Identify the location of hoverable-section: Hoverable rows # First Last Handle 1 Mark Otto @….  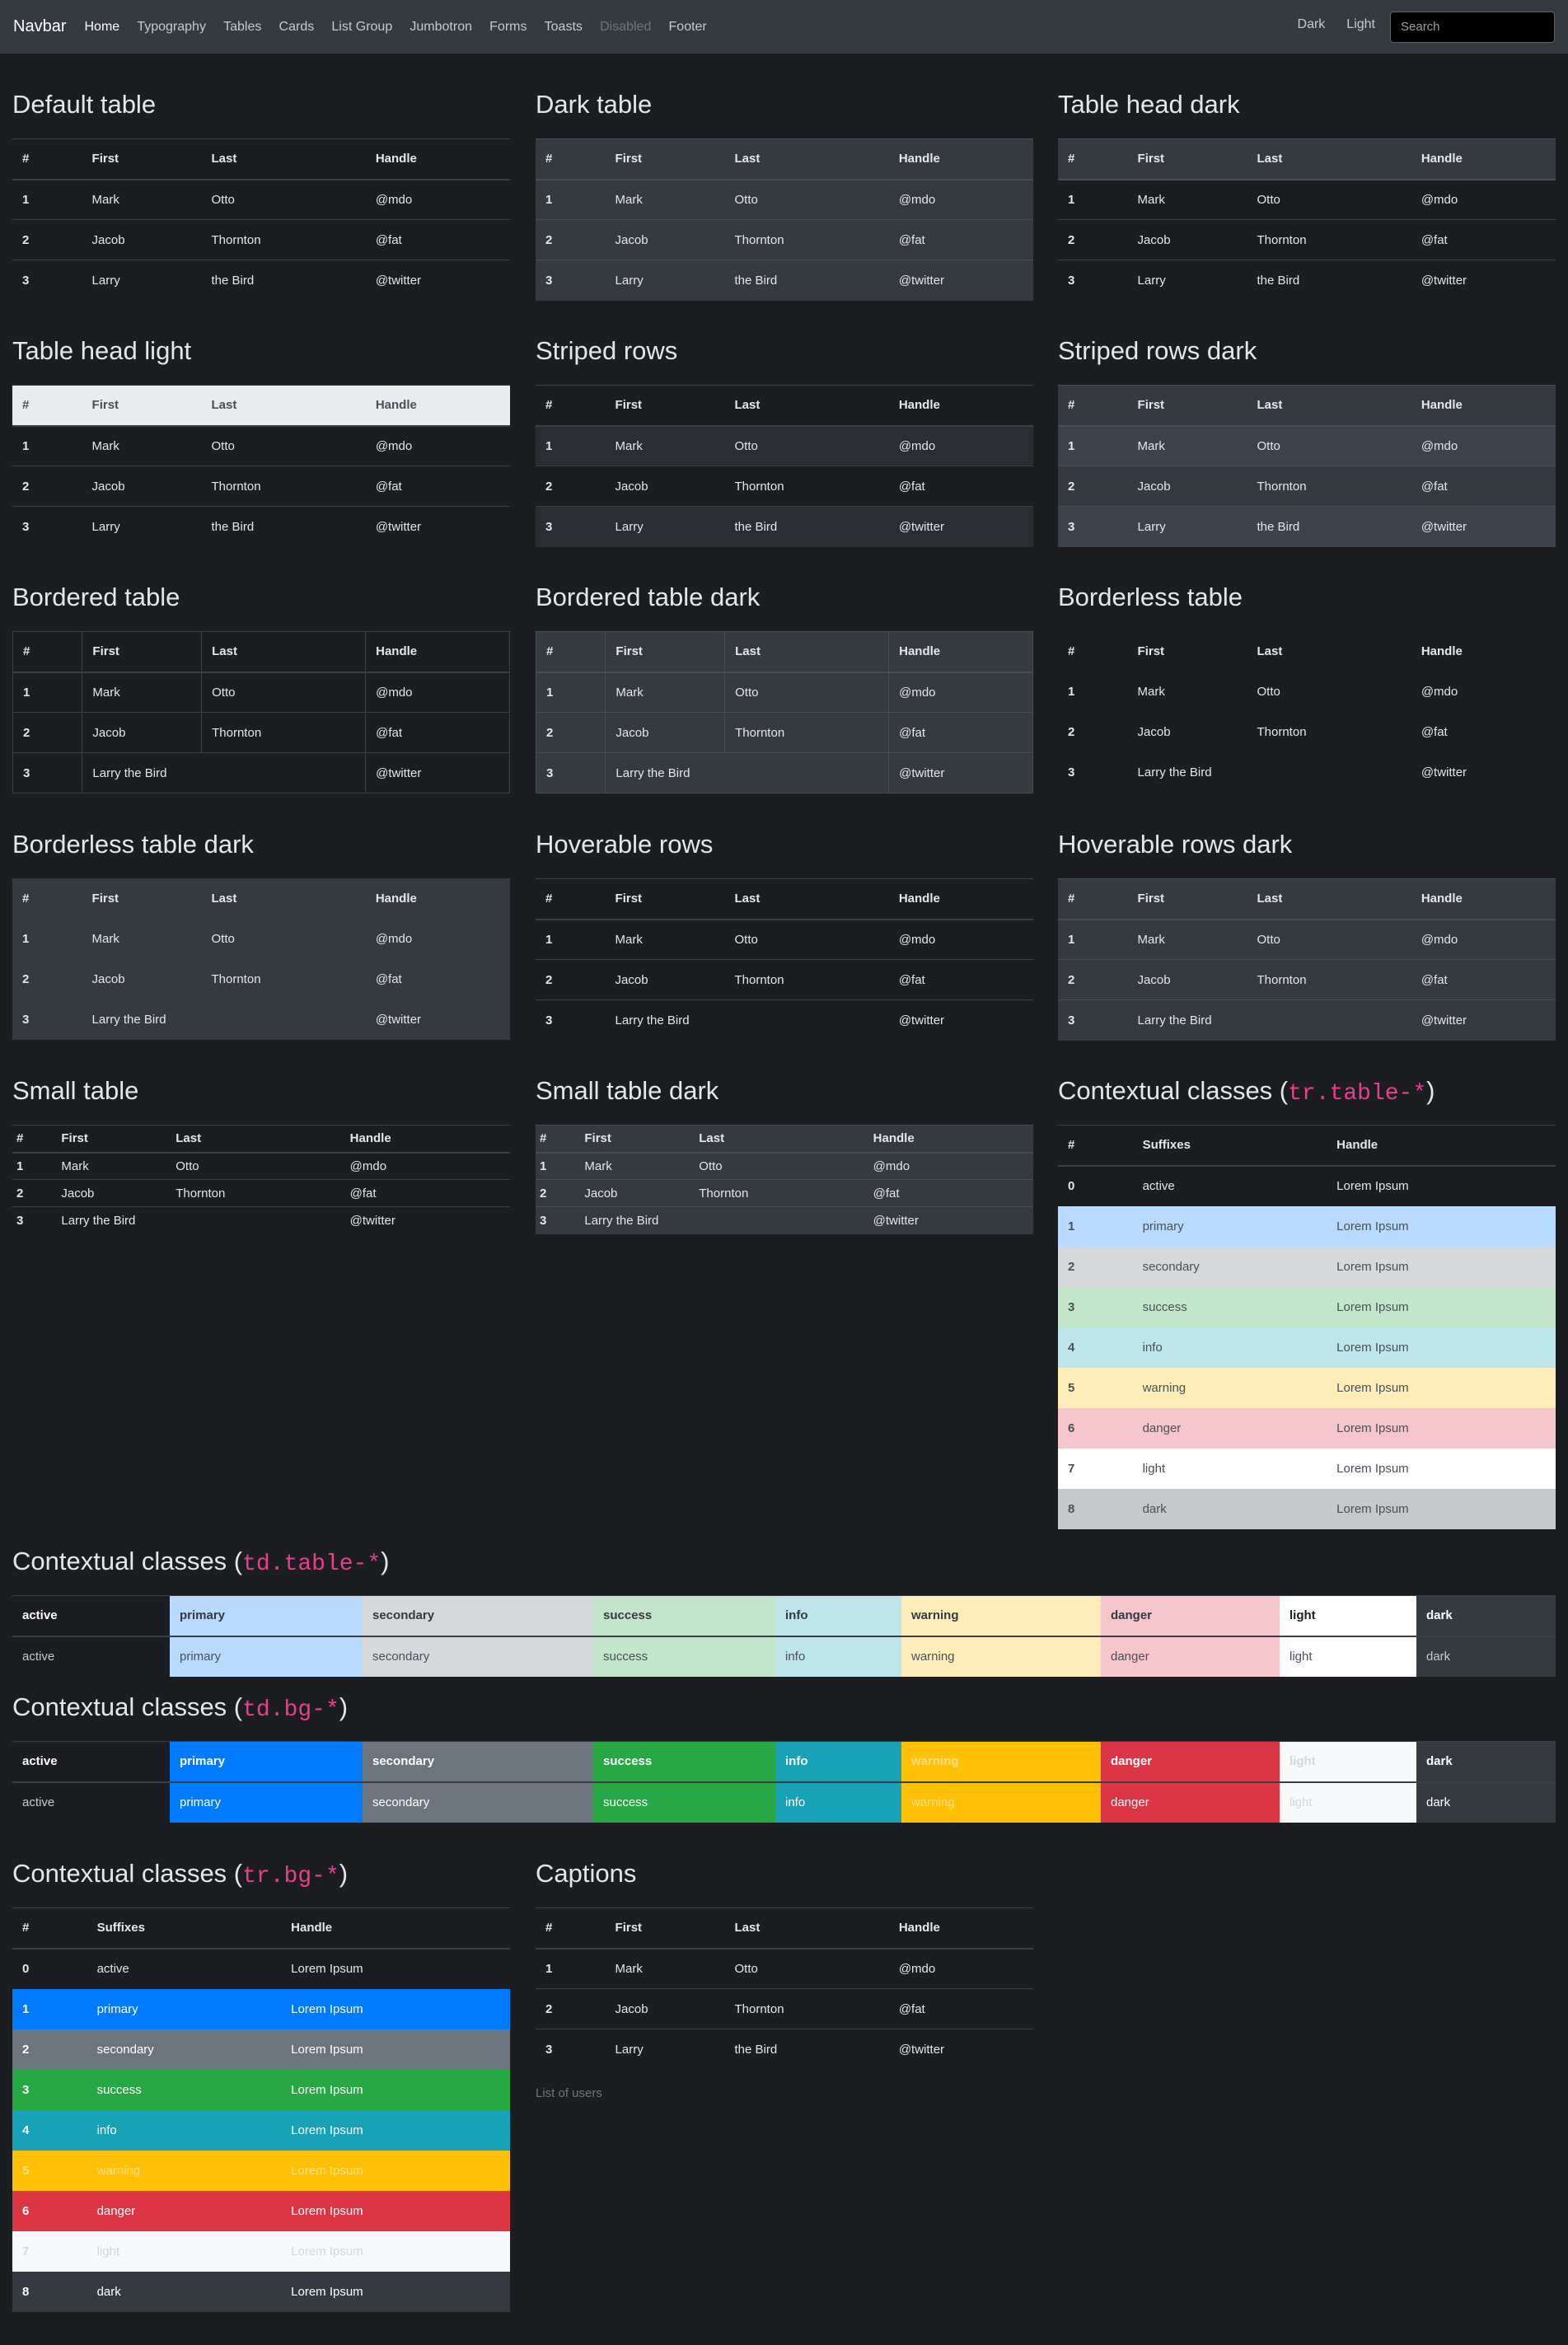
(785, 934).